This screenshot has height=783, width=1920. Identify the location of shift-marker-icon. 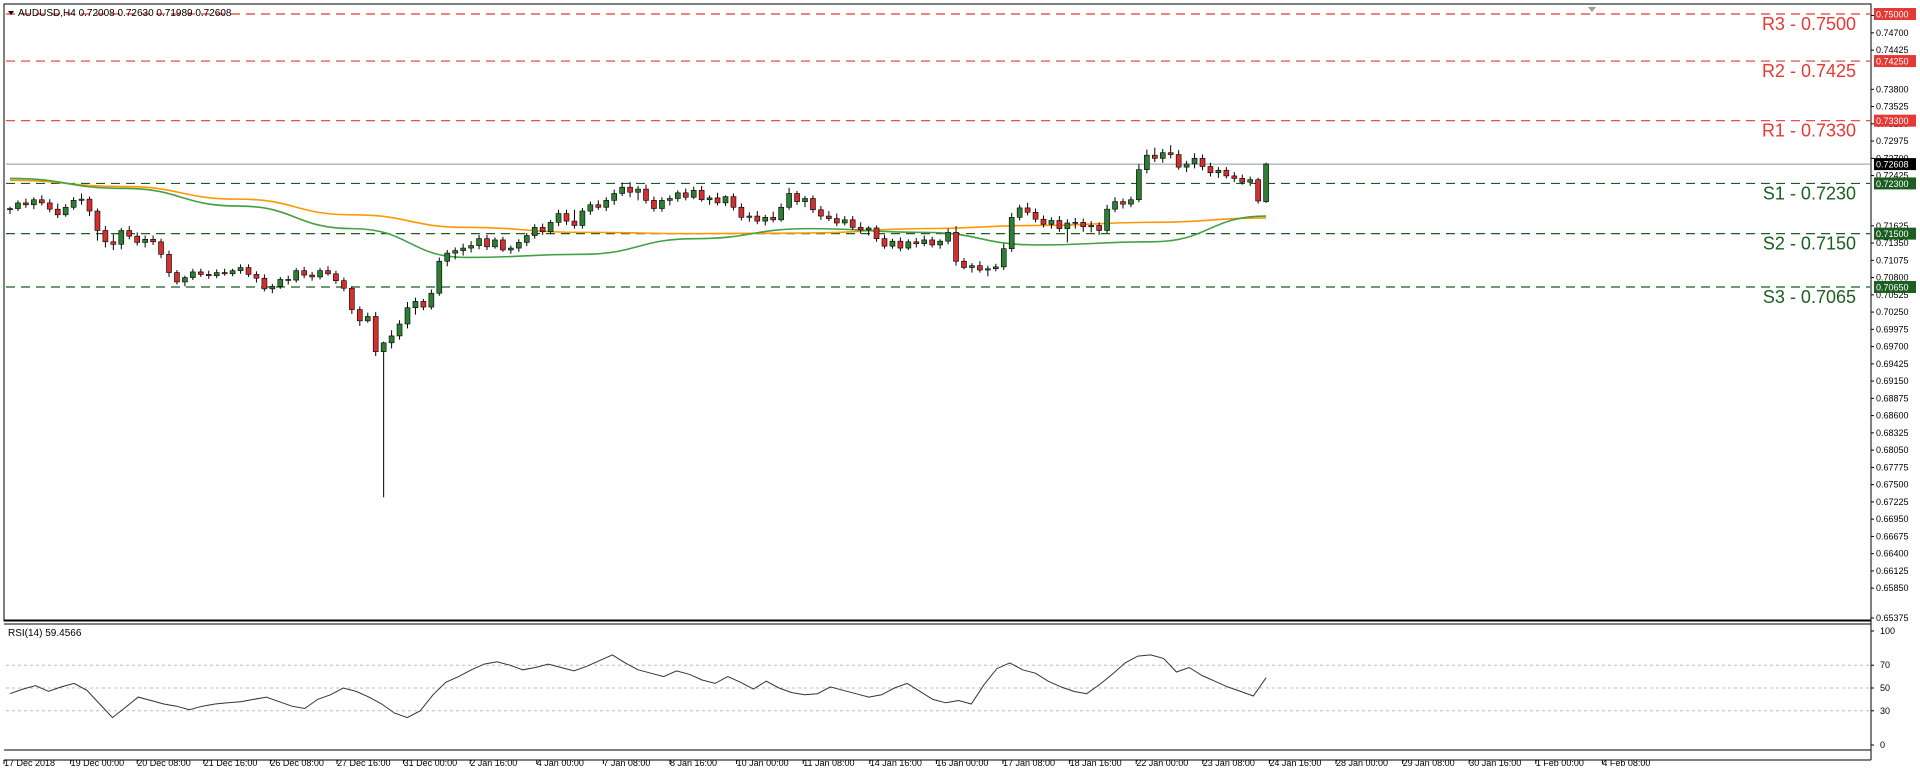
(1592, 9).